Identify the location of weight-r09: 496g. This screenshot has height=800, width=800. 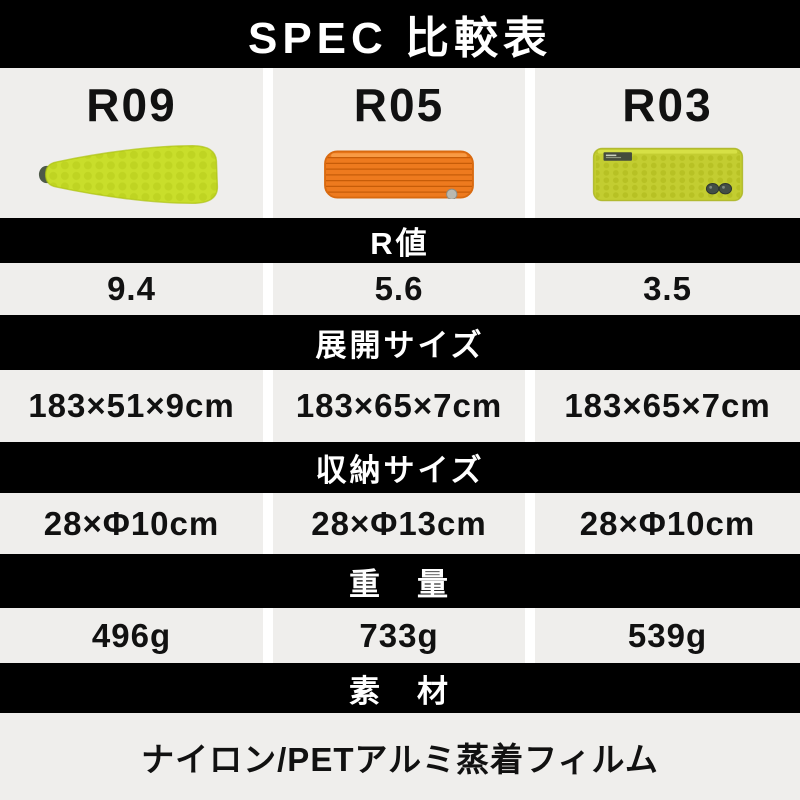
(131, 635).